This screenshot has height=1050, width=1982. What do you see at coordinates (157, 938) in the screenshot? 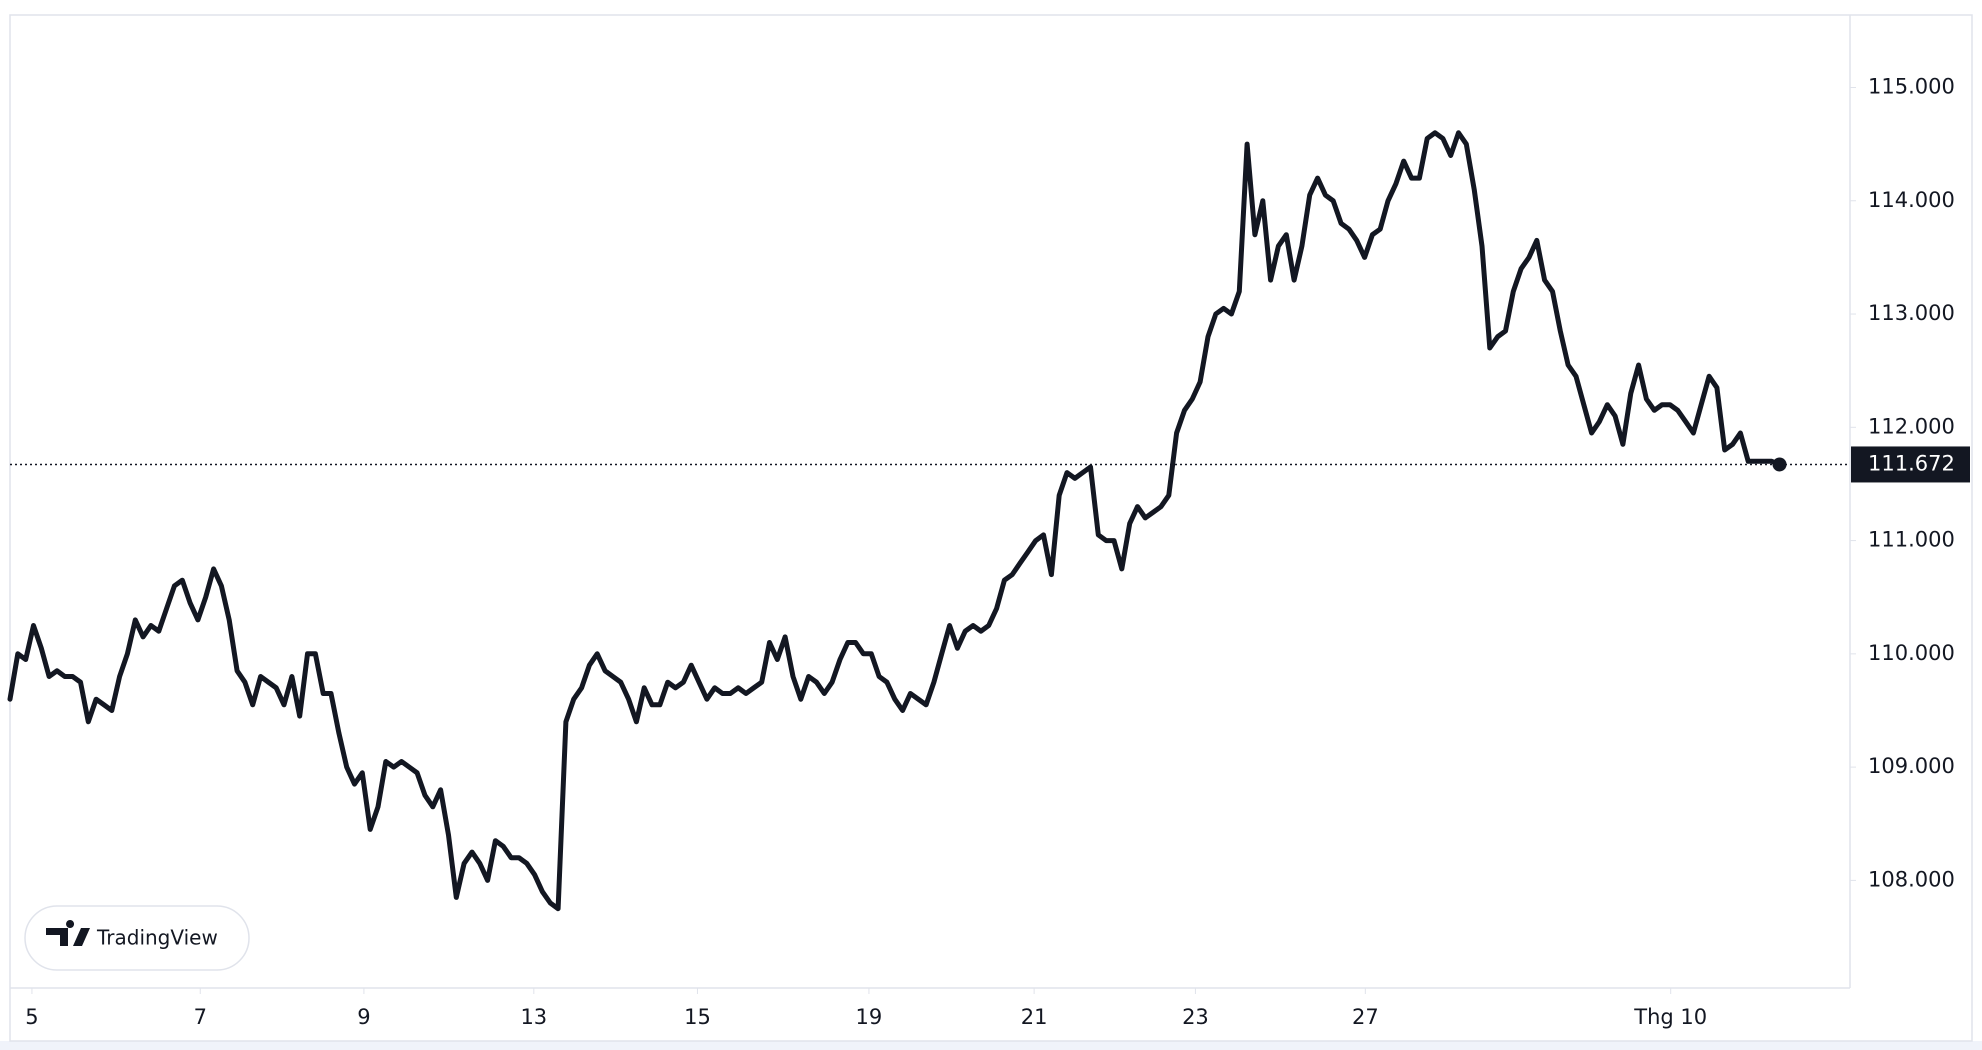
I see `watermark-text: TradingView` at bounding box center [157, 938].